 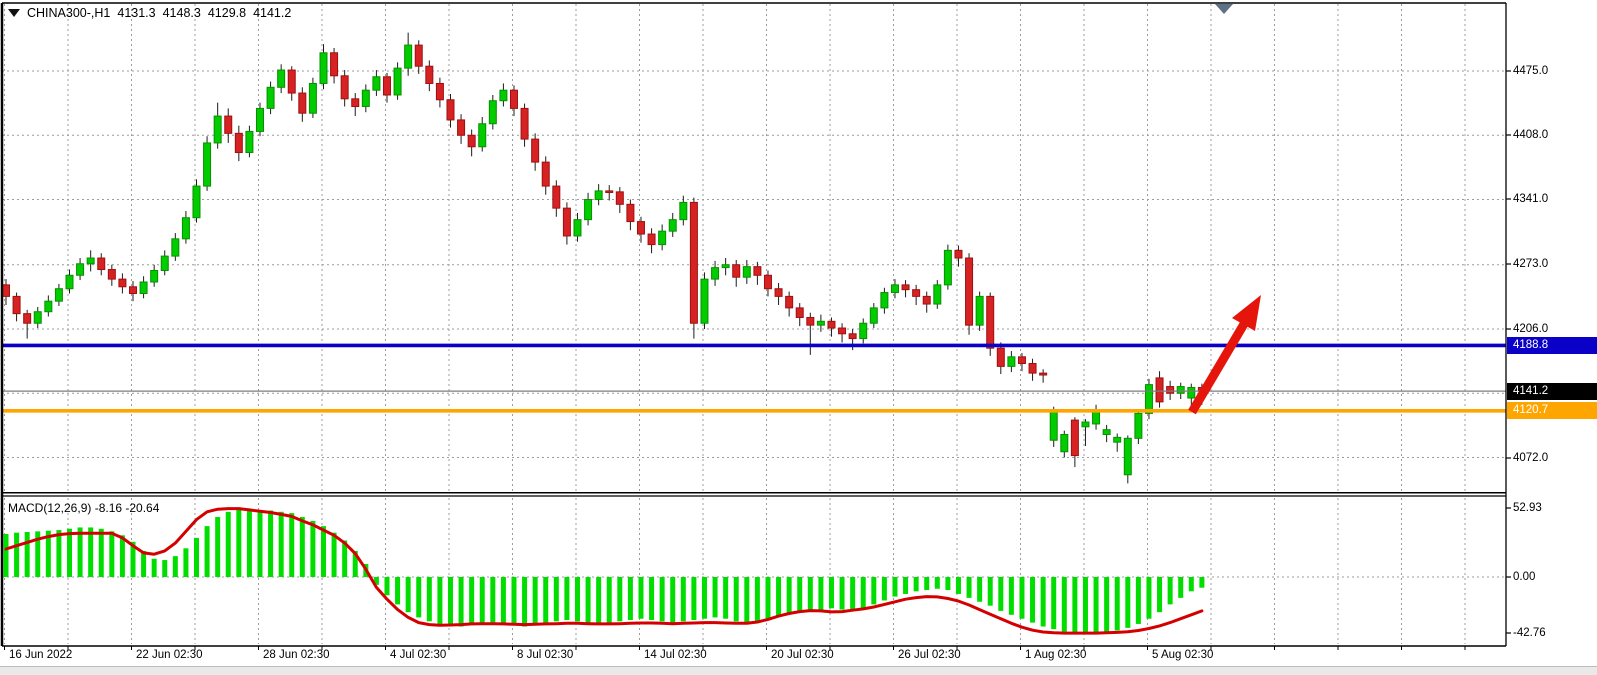 What do you see at coordinates (1552, 391) in the screenshot?
I see `price-tag-current: 4141.2` at bounding box center [1552, 391].